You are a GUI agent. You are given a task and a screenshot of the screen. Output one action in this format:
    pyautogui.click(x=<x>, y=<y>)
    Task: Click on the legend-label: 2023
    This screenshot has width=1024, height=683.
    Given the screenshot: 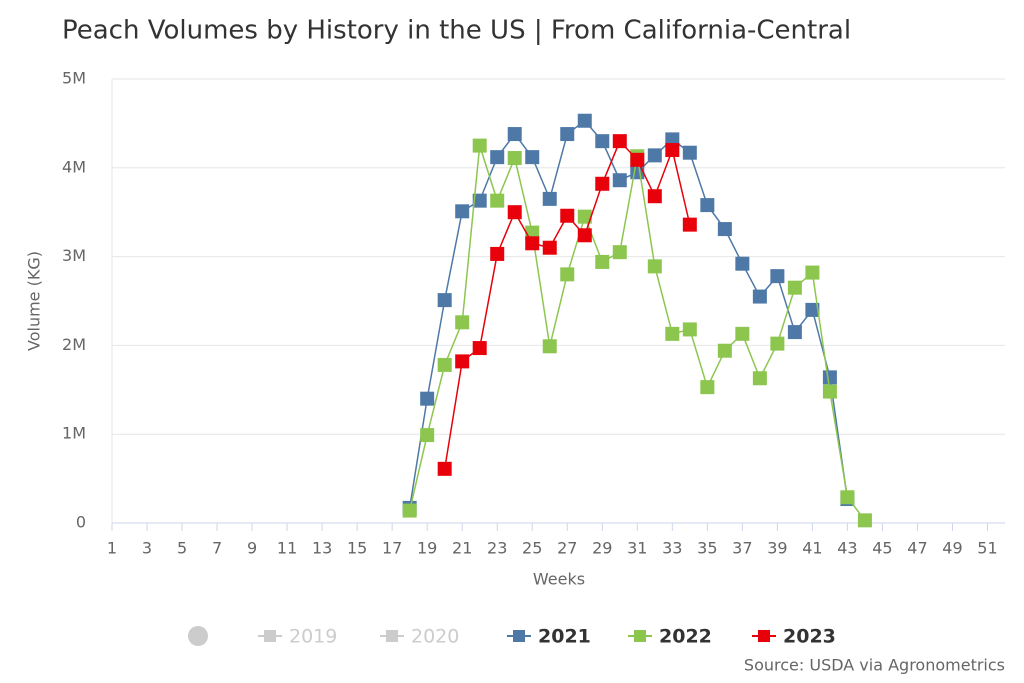 What is the action you would take?
    pyautogui.click(x=809, y=637)
    